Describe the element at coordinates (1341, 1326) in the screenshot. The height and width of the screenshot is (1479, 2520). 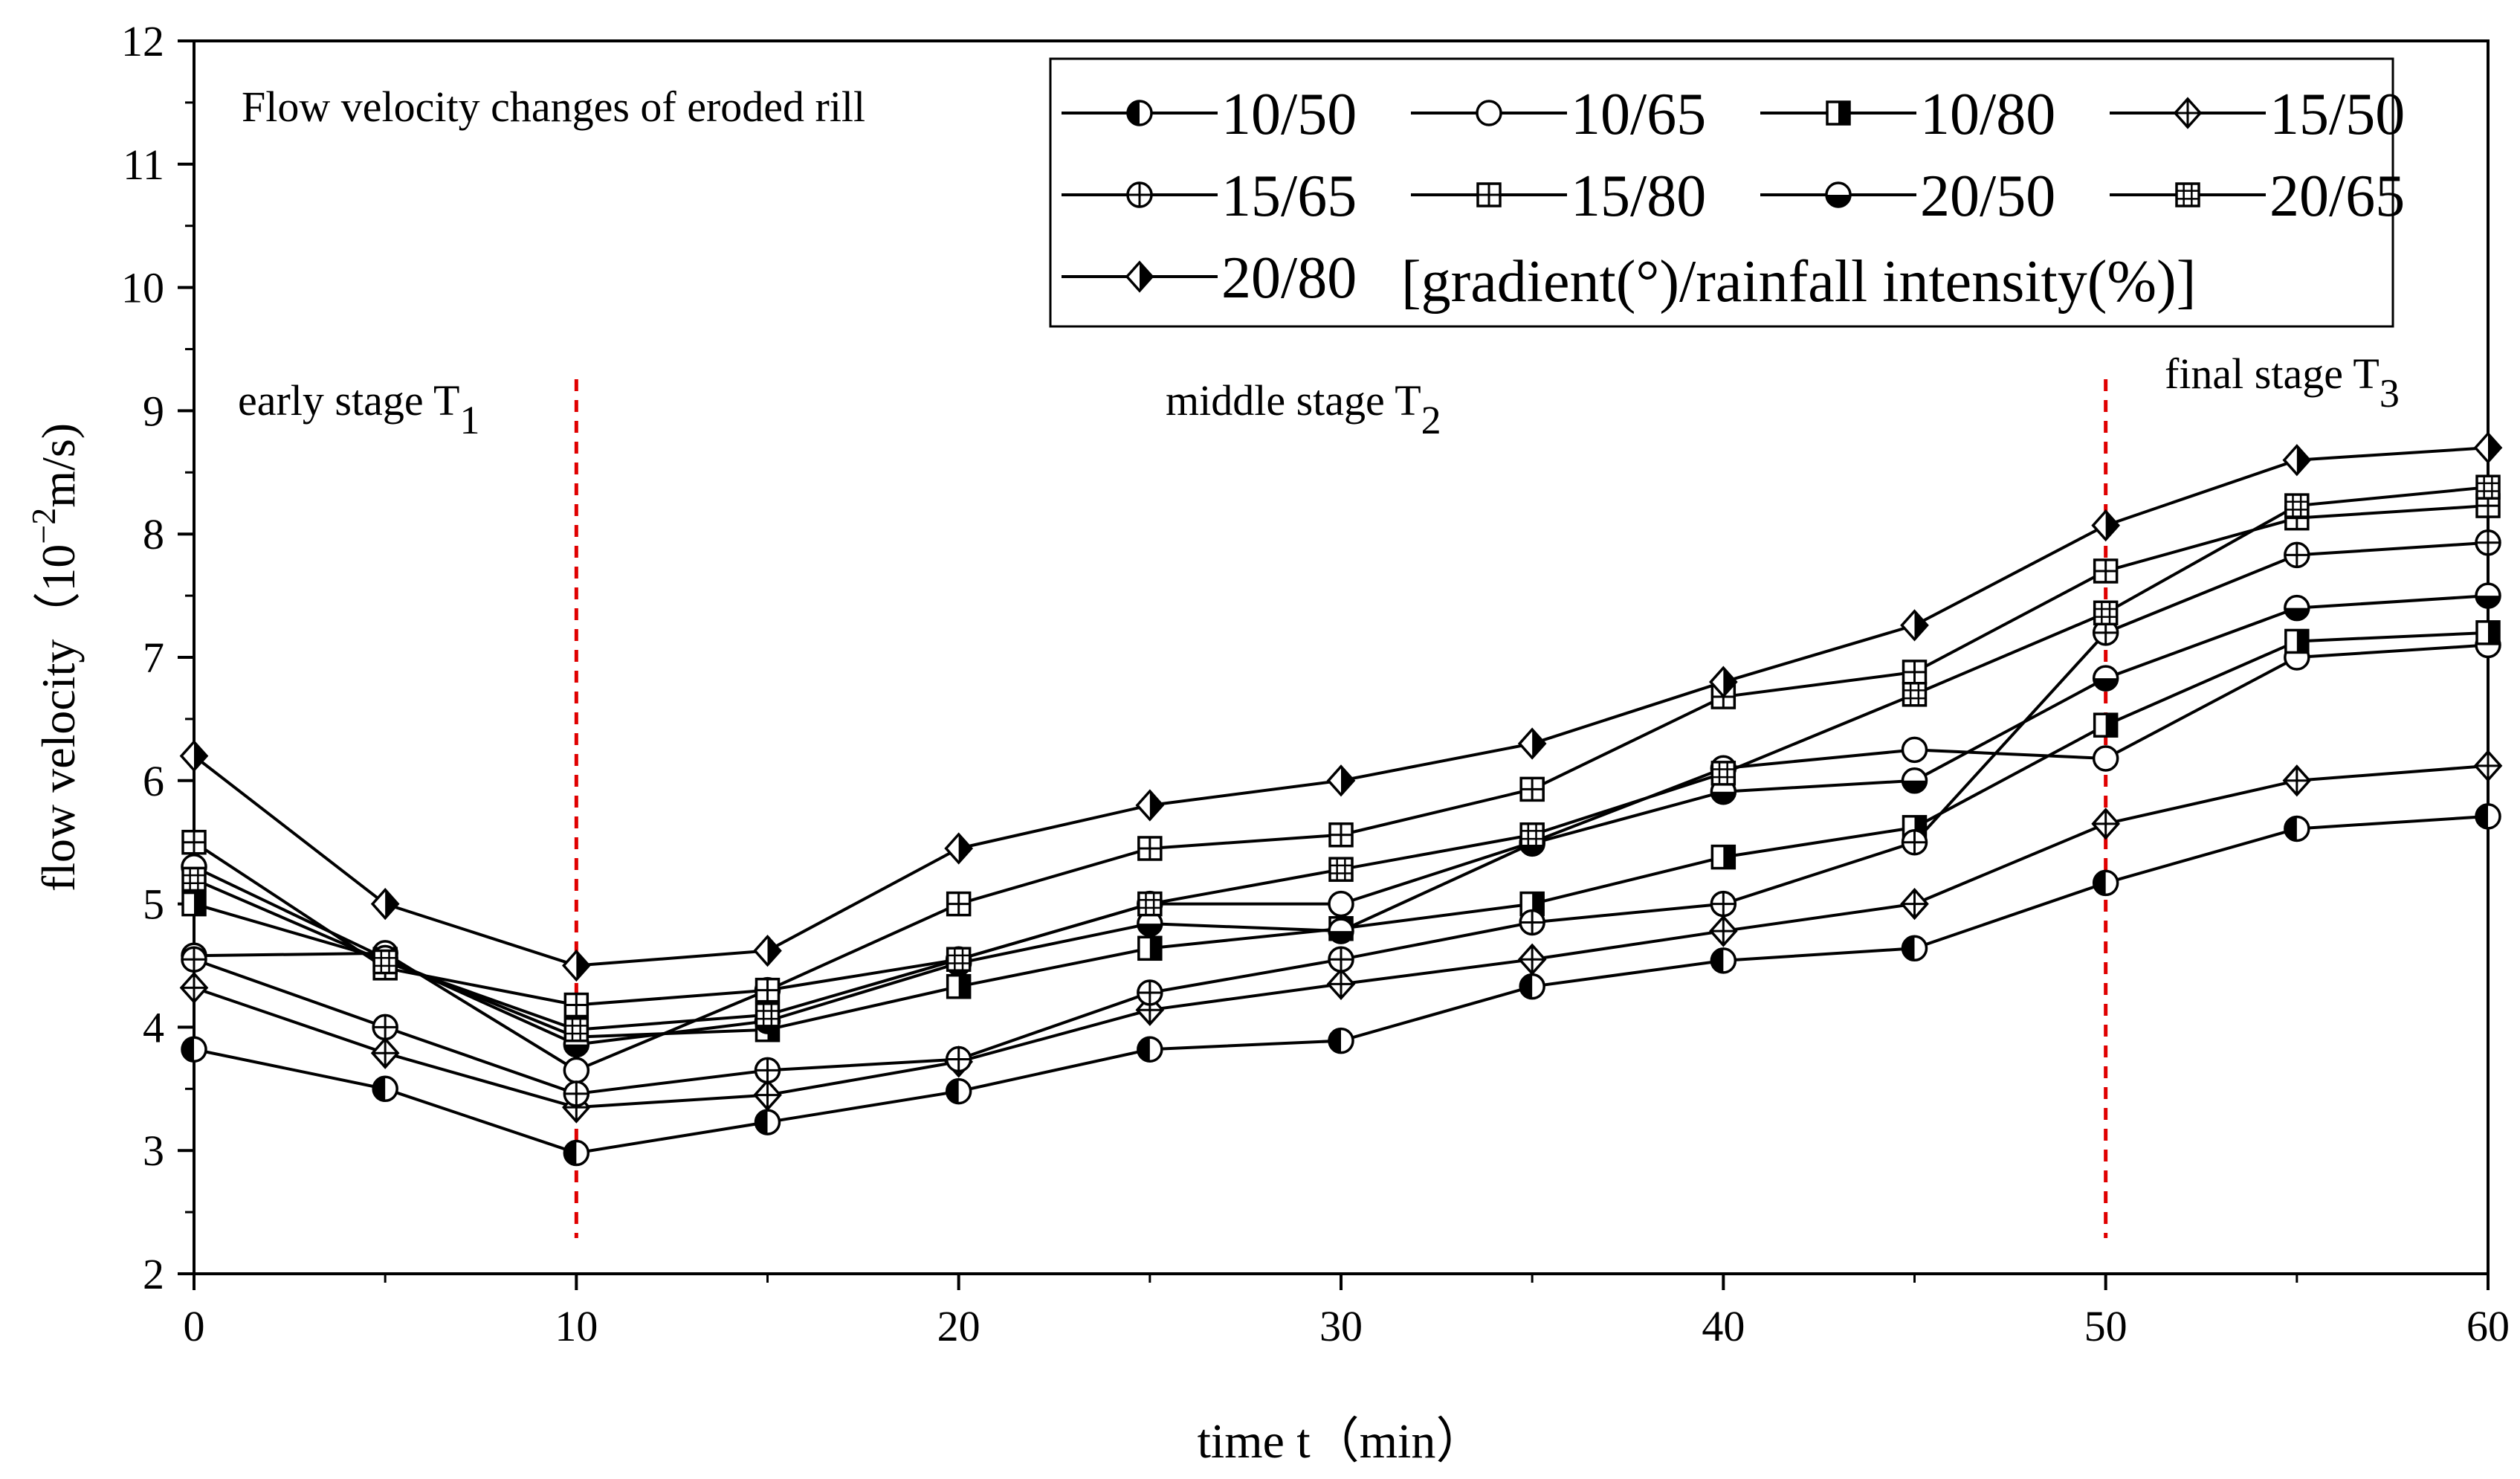
I see `x-tick-label: 30` at that location.